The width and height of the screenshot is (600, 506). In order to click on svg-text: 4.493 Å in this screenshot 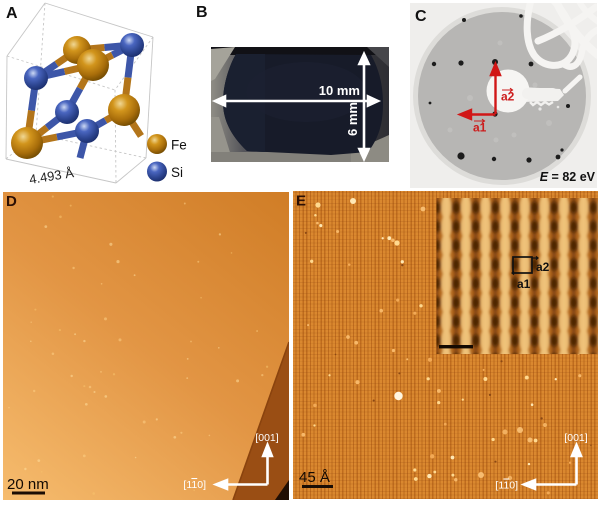, I will do `click(51, 176)`.